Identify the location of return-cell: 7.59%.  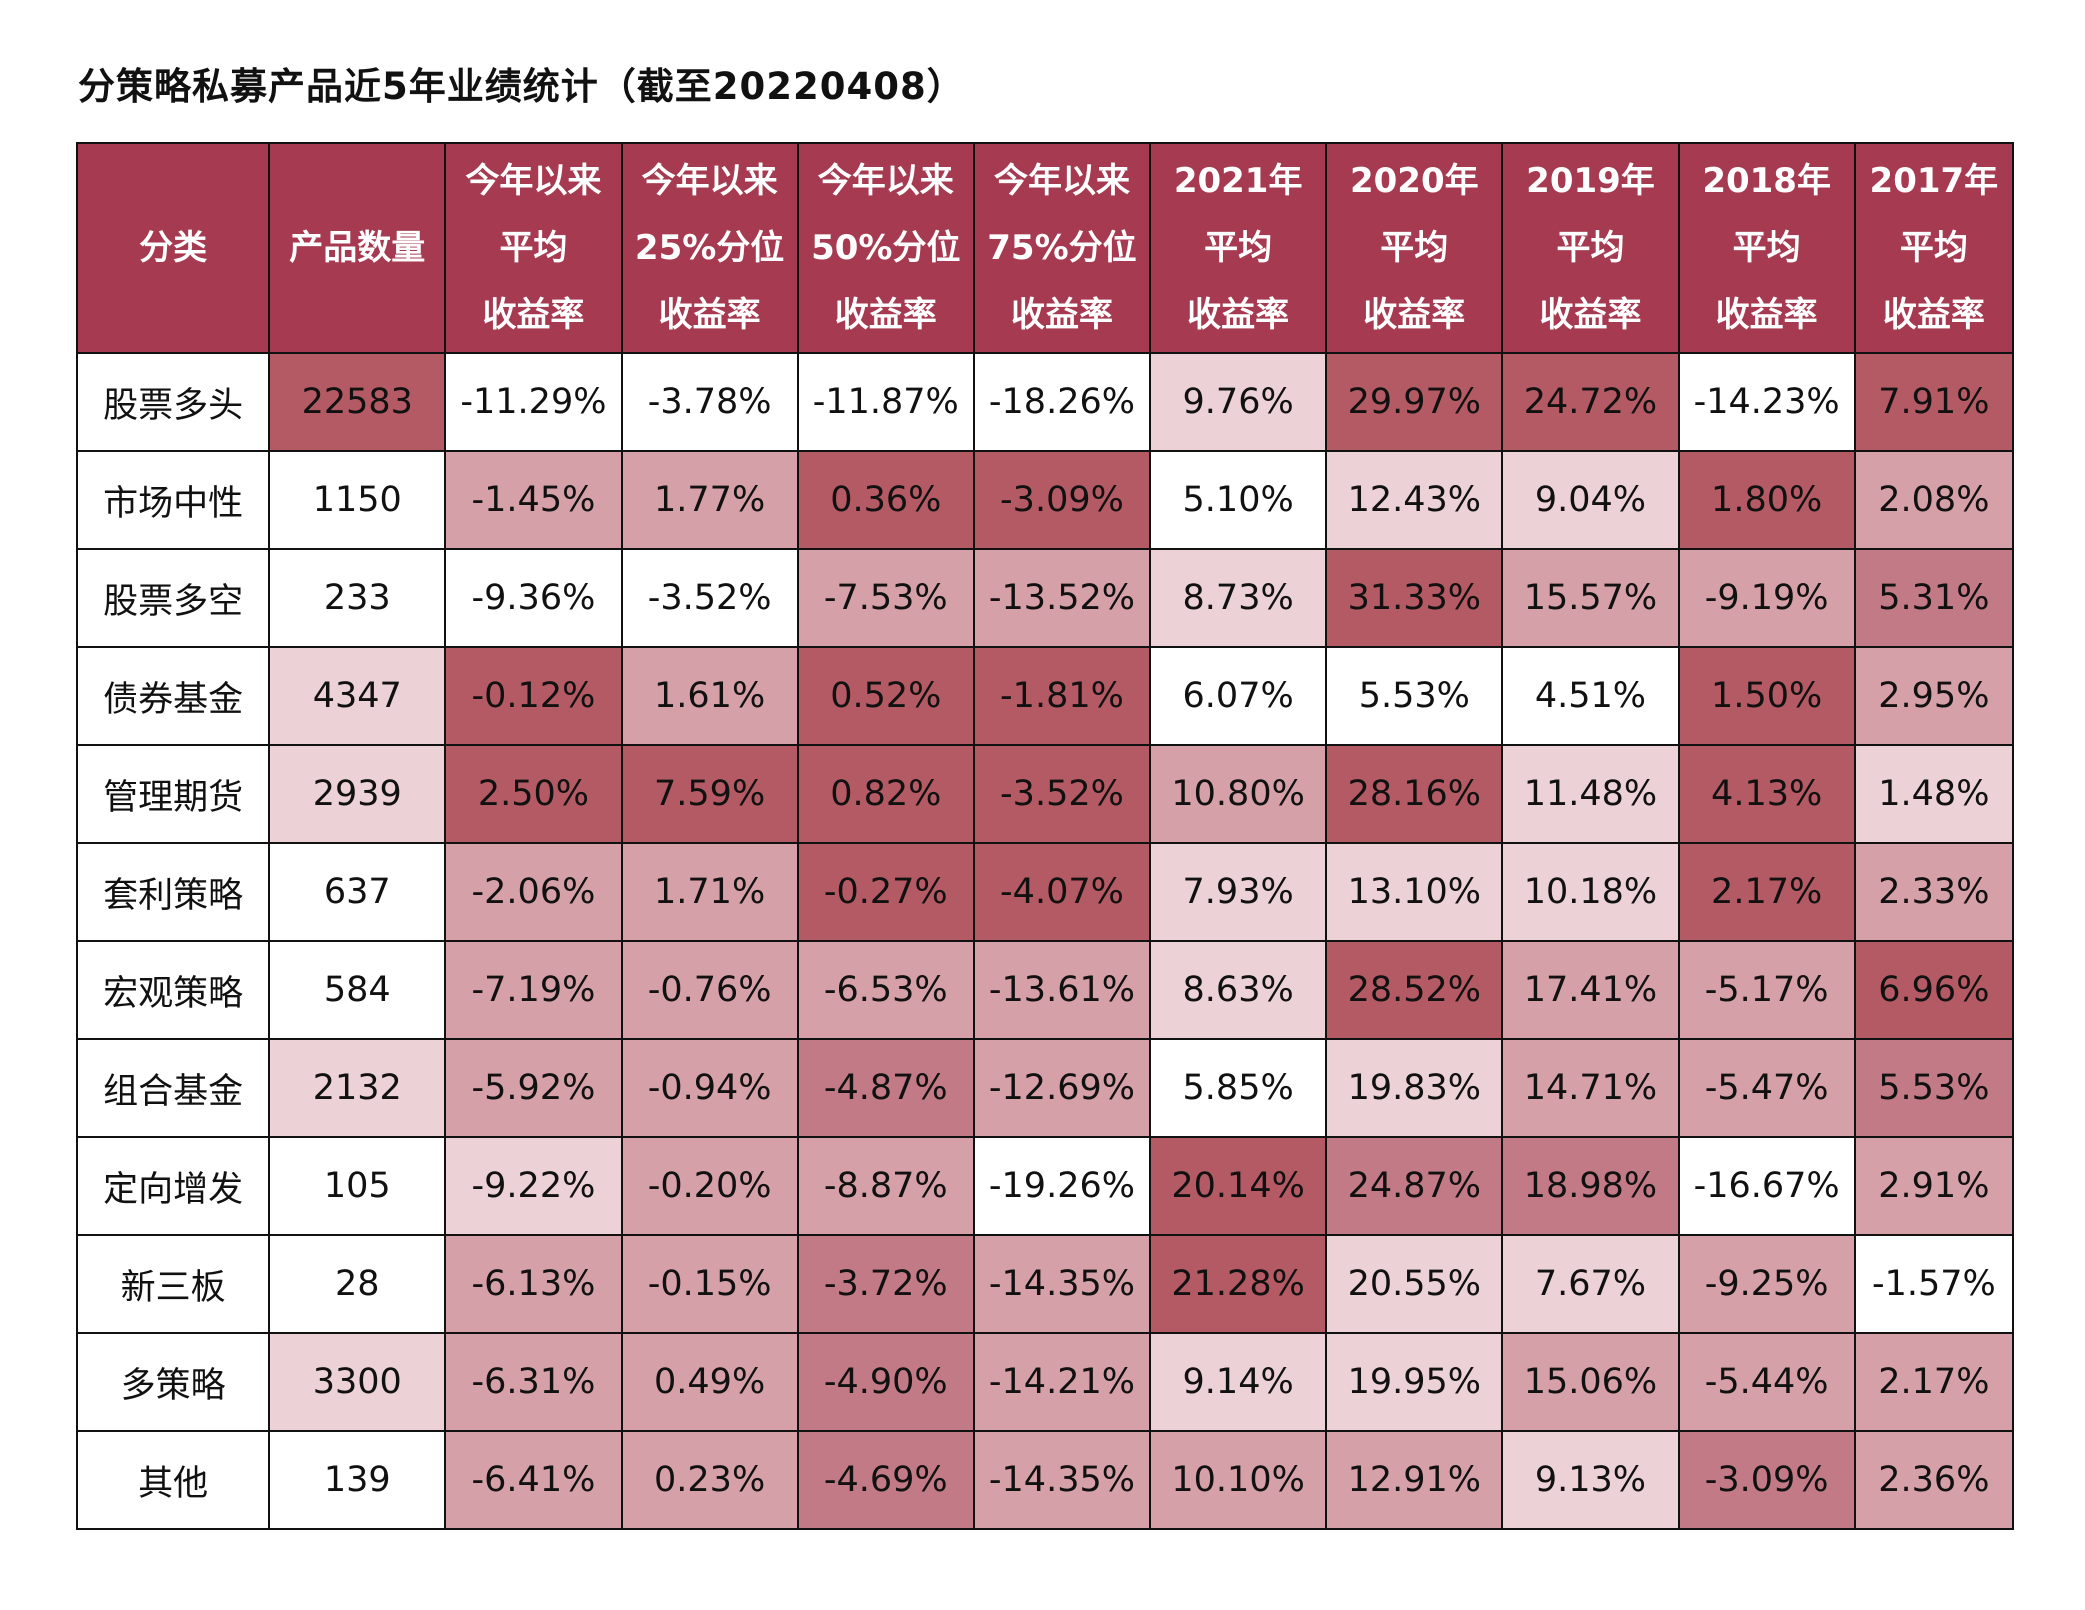
(709, 794).